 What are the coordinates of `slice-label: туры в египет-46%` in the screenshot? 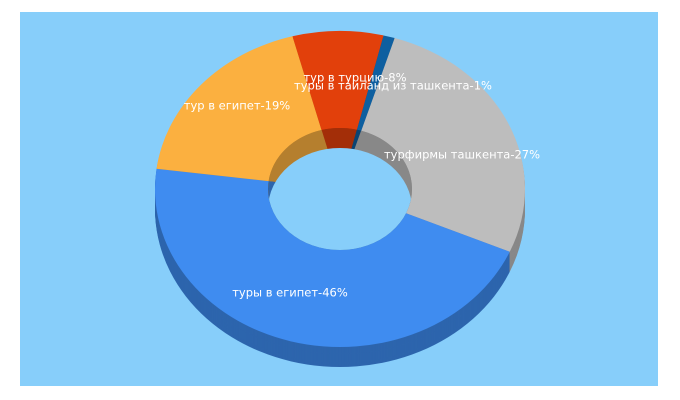 It's located at (290, 293).